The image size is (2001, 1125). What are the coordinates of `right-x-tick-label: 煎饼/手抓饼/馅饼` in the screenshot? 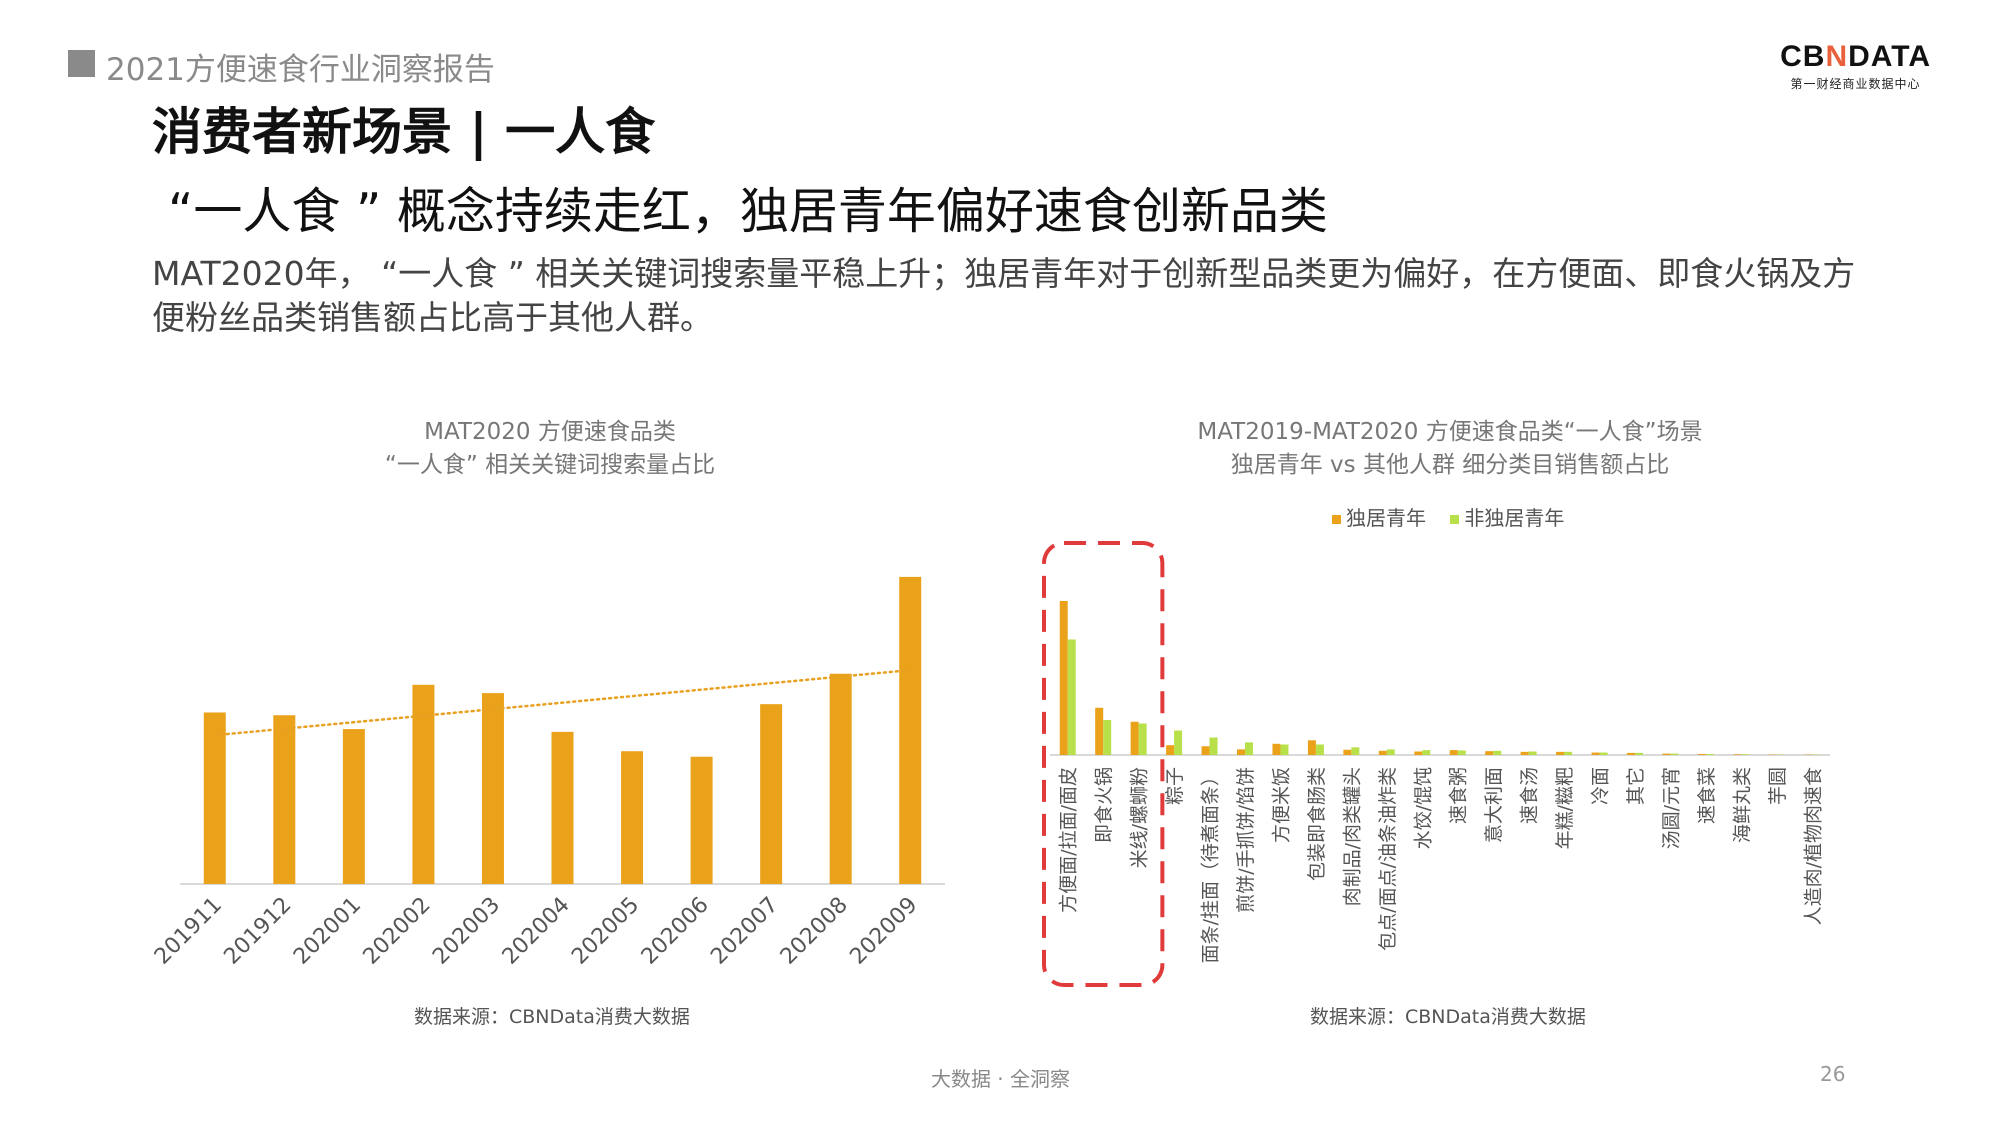 It's located at (1246, 840).